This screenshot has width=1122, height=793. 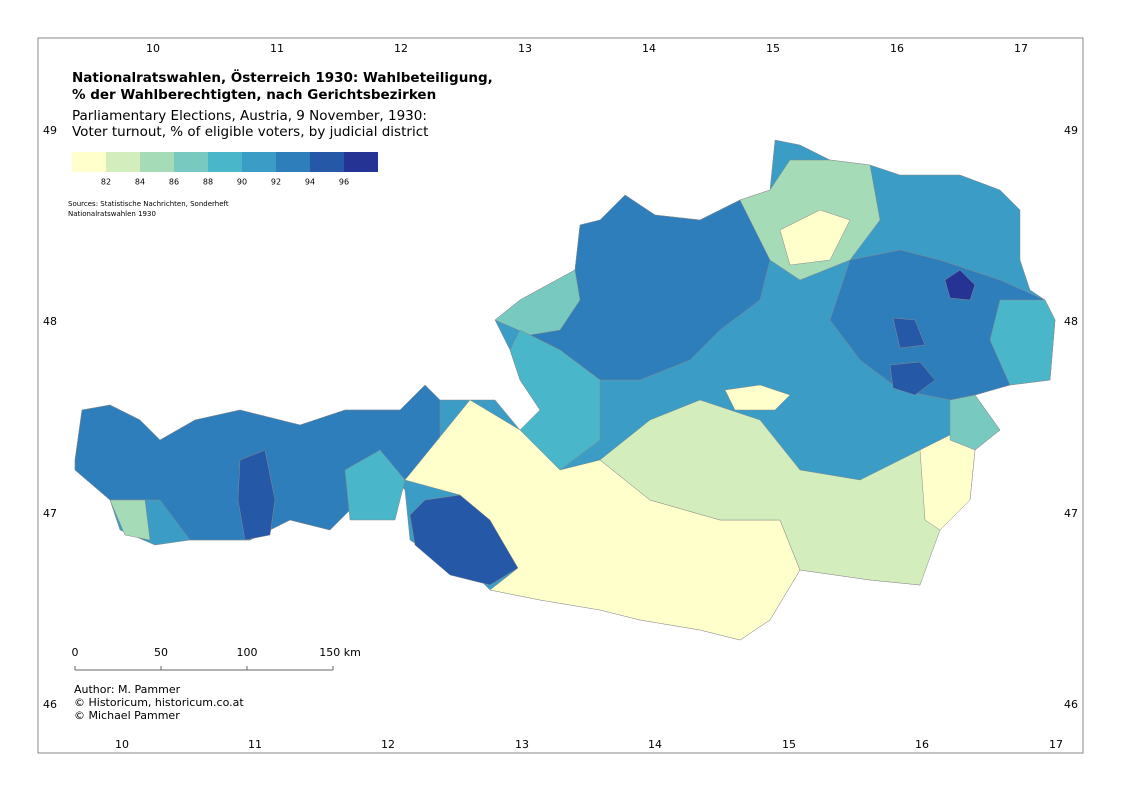 What do you see at coordinates (161, 652) in the screenshot?
I see `scale-label: 50` at bounding box center [161, 652].